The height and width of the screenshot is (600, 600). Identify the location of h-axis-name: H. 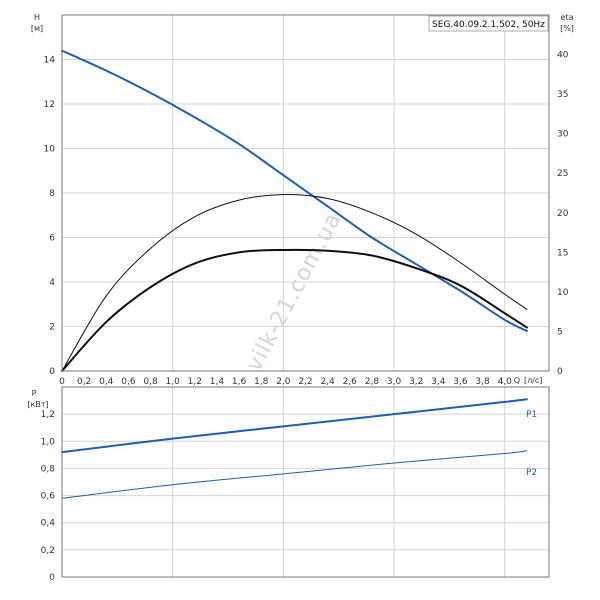
(37, 17).